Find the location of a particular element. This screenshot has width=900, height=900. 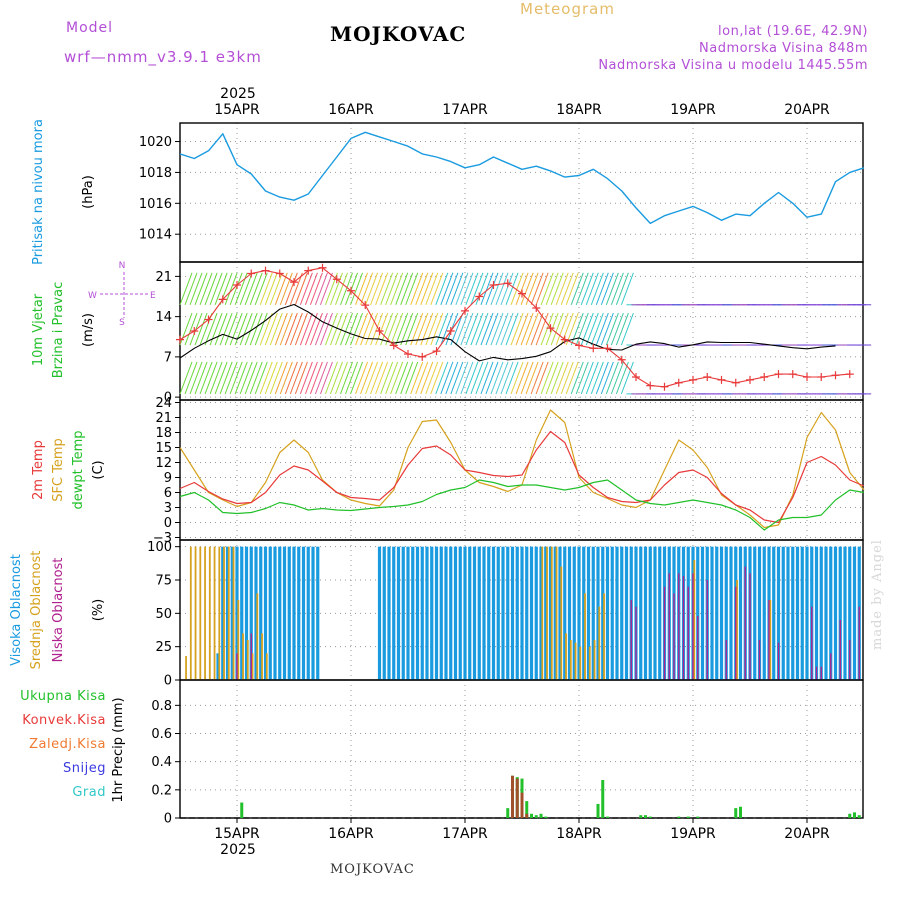

mid-cloud-bar is located at coordinates (604, 636).